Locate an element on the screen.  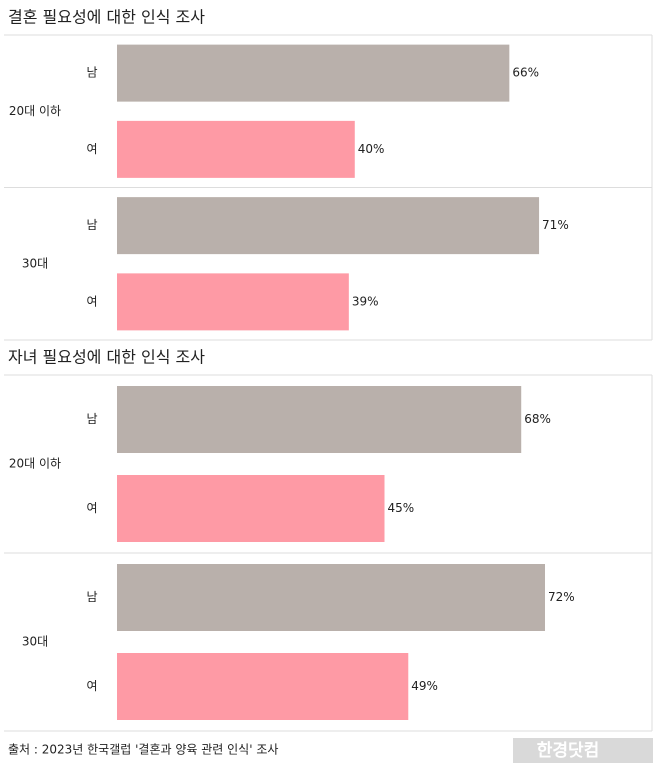
chart-title: 결혼 필요성에 대한 인식 조사 is located at coordinates (106, 17).